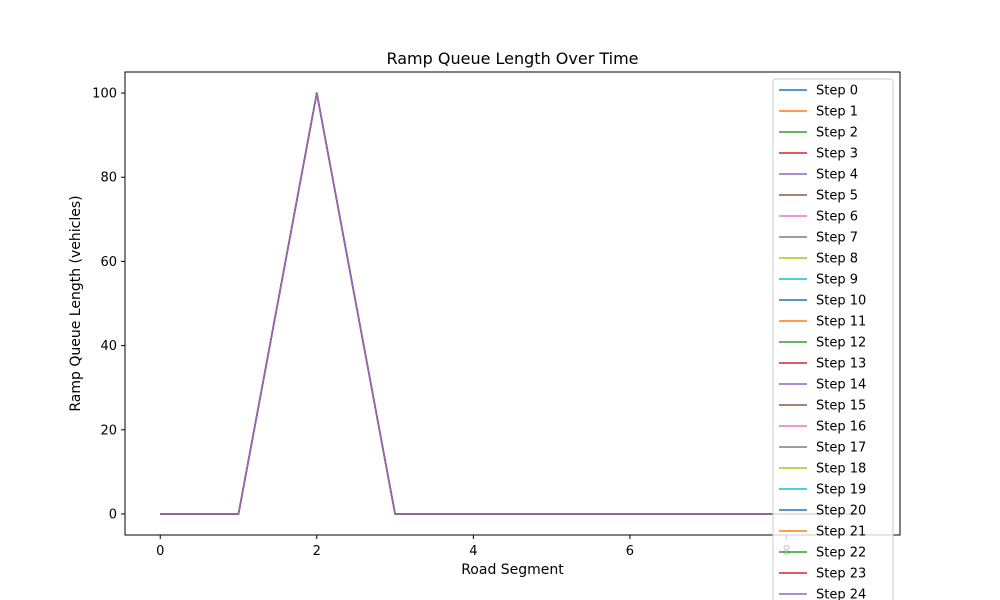 Image resolution: width=1000 pixels, height=600 pixels. What do you see at coordinates (841, 448) in the screenshot?
I see `legend-label: Step 17` at bounding box center [841, 448].